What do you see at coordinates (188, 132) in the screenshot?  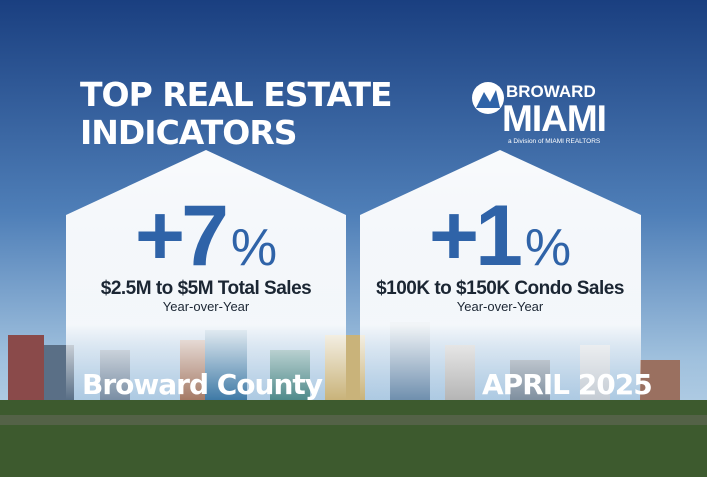 I see `title-line: INDICATORS` at bounding box center [188, 132].